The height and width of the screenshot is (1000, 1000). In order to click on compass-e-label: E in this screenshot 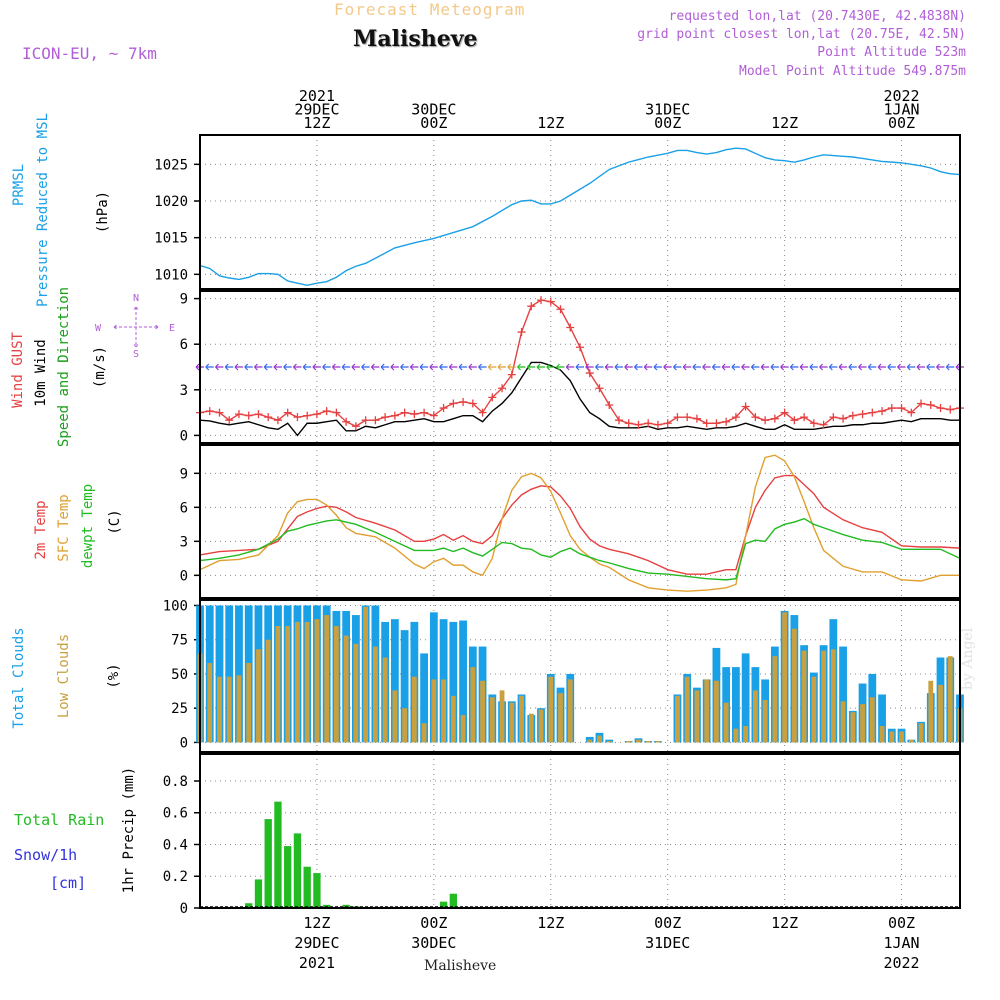, I will do `click(172, 328)`.